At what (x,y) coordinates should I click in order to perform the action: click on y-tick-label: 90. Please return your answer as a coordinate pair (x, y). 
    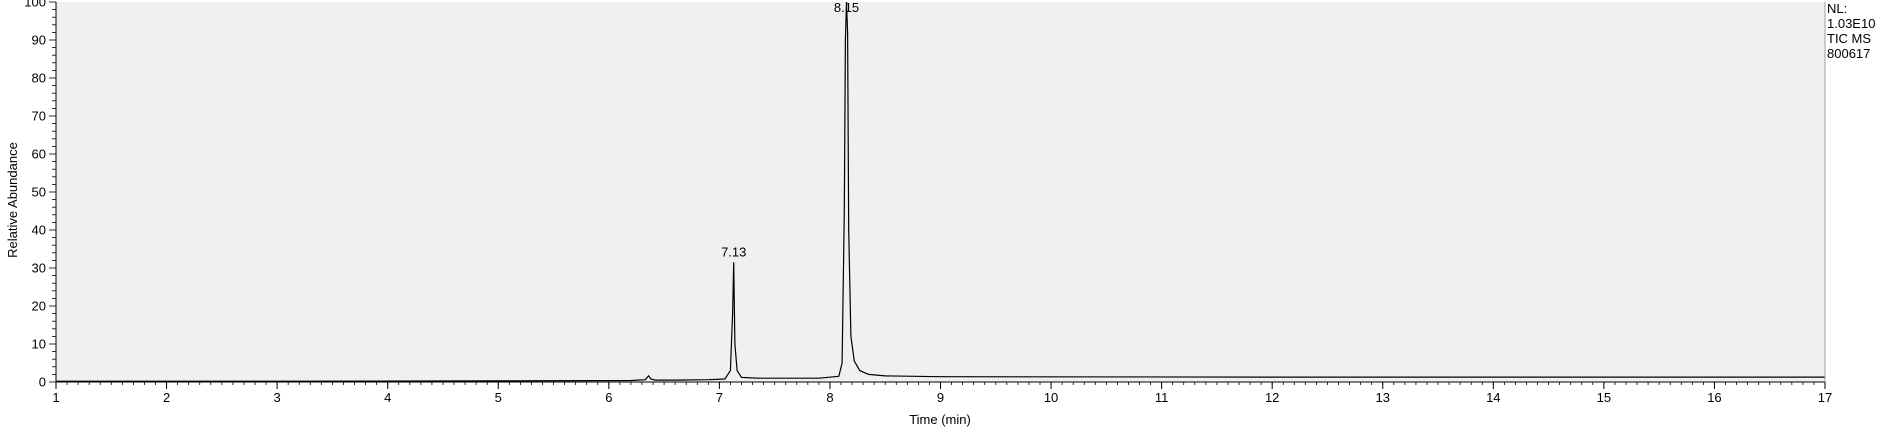
    Looking at the image, I should click on (39, 40).